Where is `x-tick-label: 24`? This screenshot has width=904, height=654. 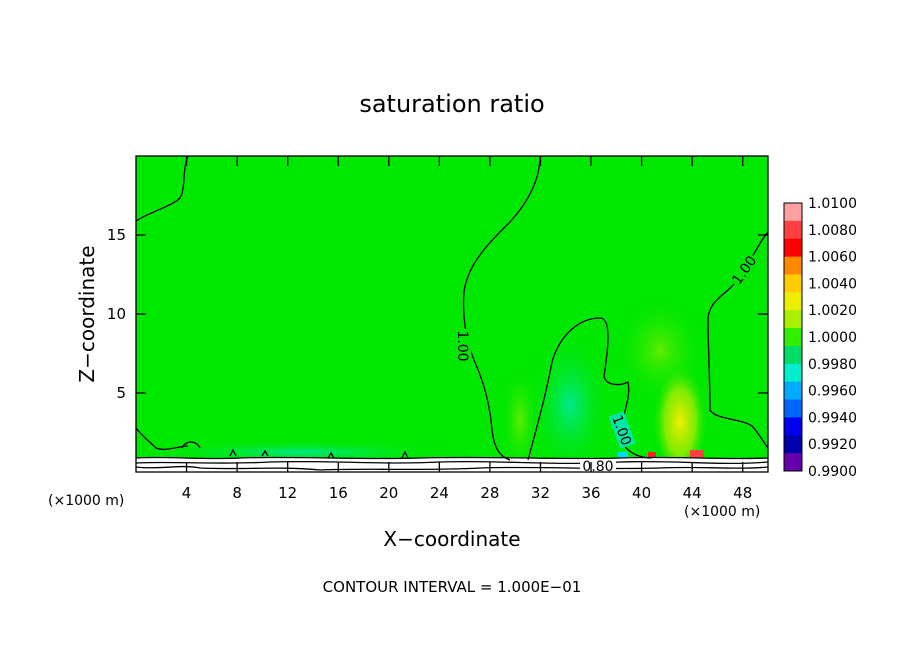
x-tick-label: 24 is located at coordinates (439, 493).